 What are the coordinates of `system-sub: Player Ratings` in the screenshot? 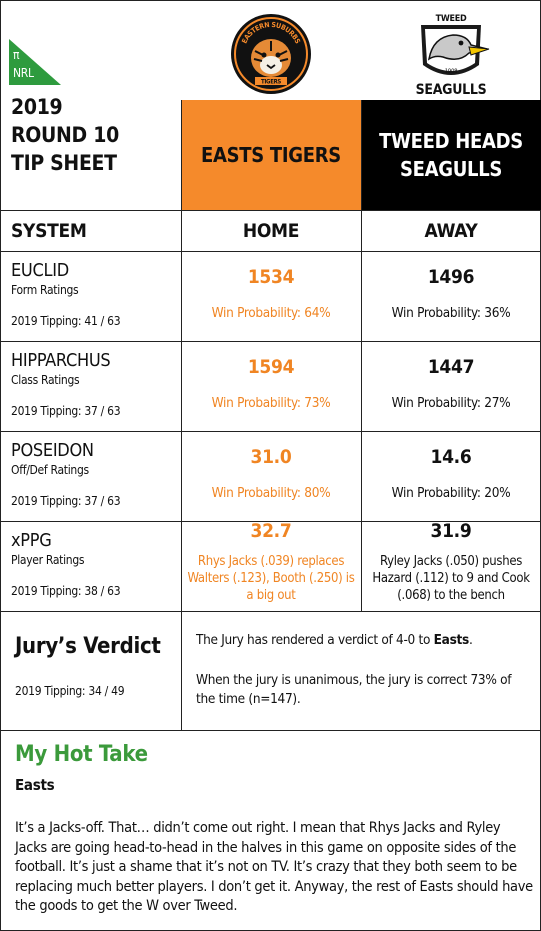 It's located at (48, 560).